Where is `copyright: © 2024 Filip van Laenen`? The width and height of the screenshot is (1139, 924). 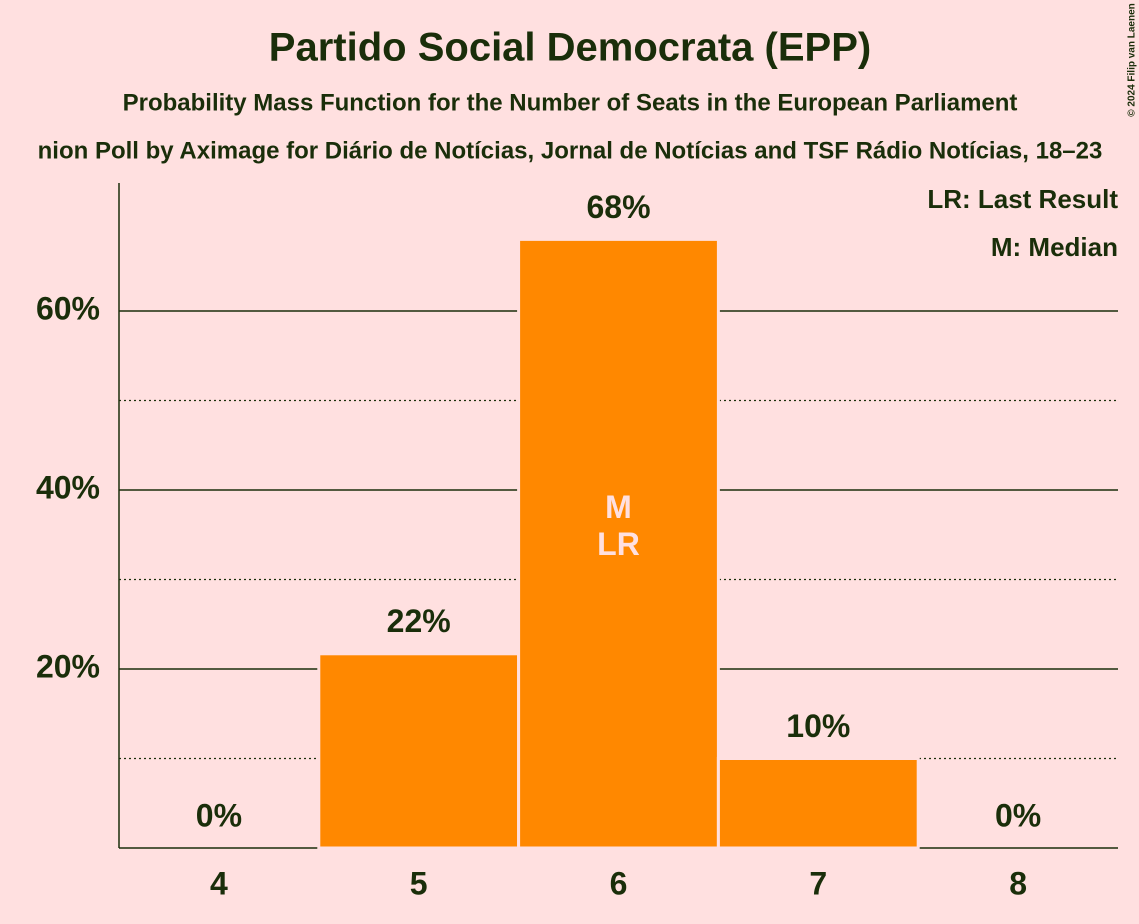 copyright: © 2024 Filip van Laenen is located at coordinates (1132, 60).